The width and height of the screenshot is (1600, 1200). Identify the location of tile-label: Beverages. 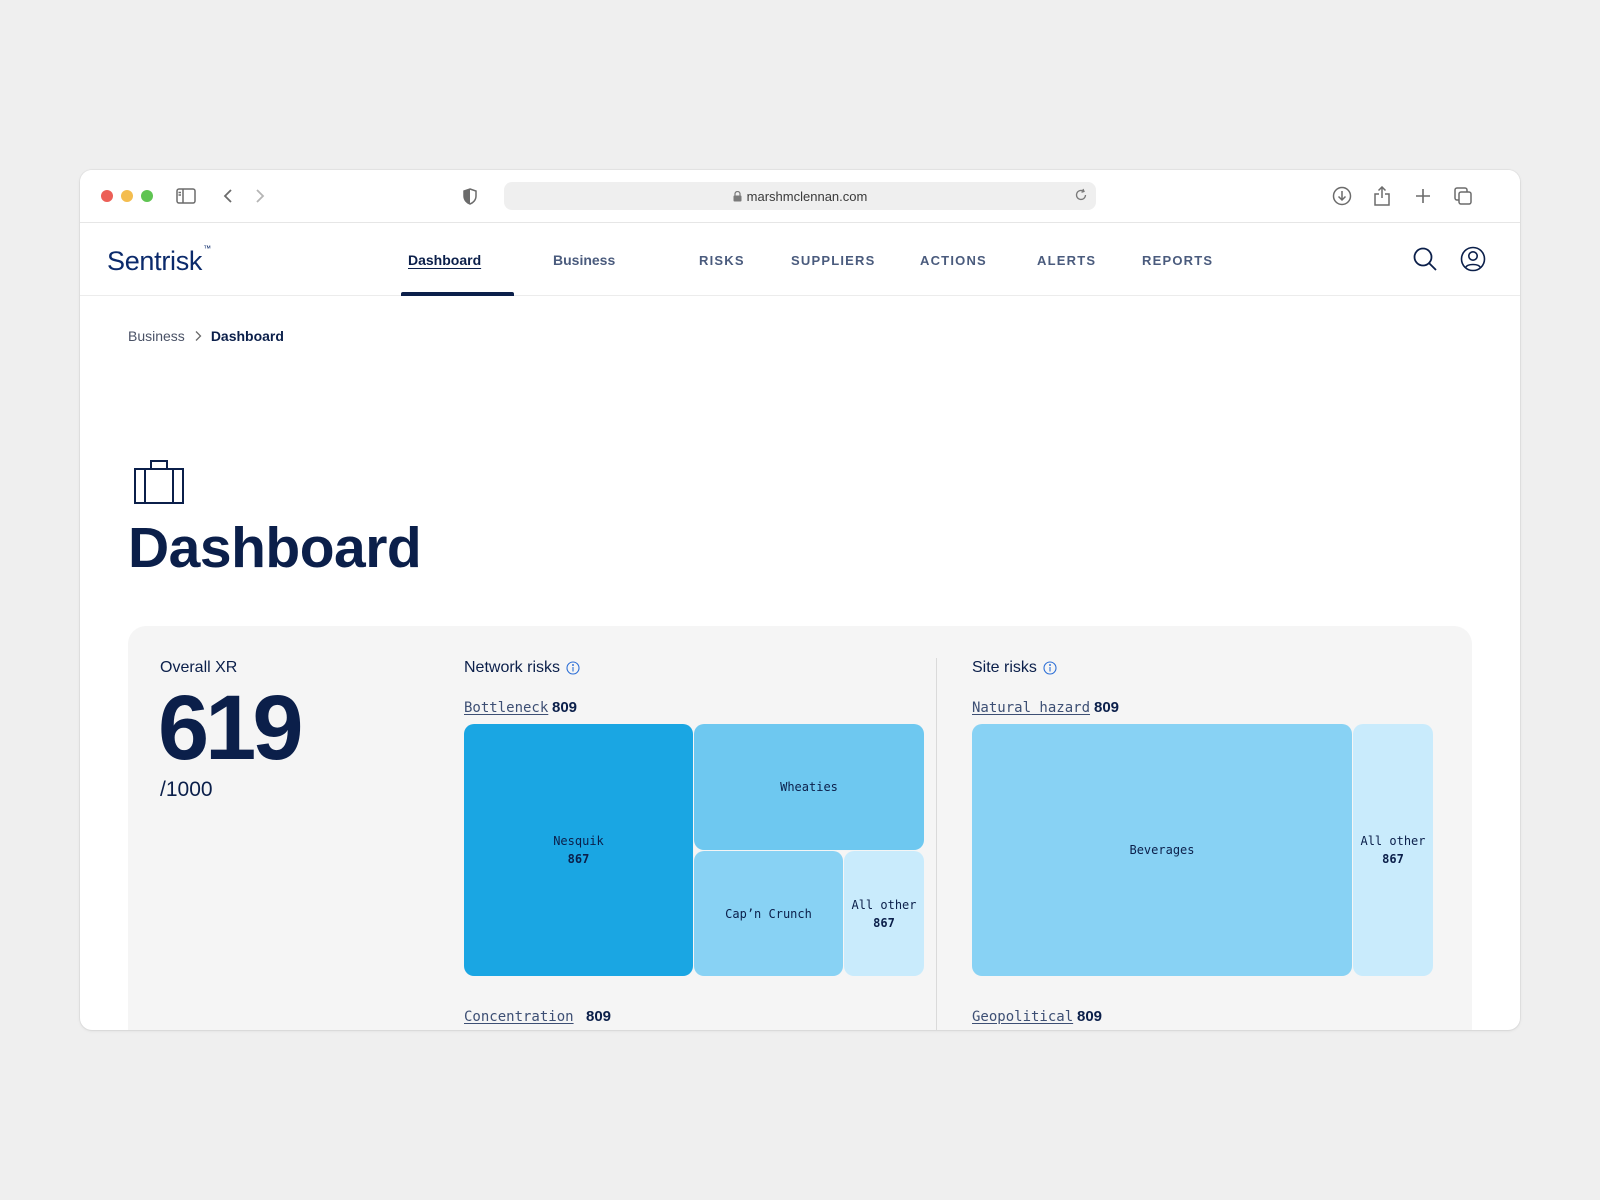
(1162, 850).